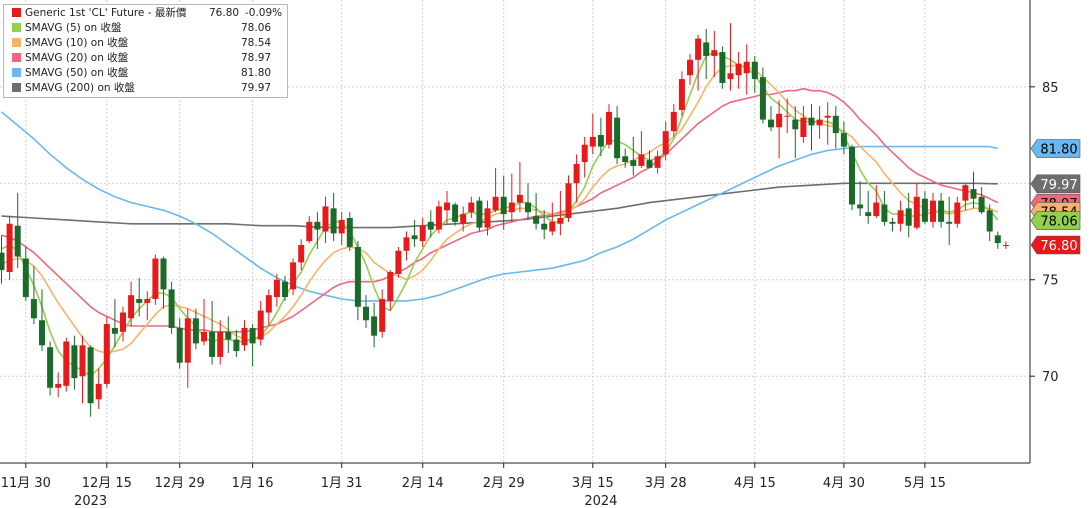 The image size is (1090, 508). Describe the element at coordinates (1055, 184) in the screenshot. I see `last-value-tag-bg` at that location.